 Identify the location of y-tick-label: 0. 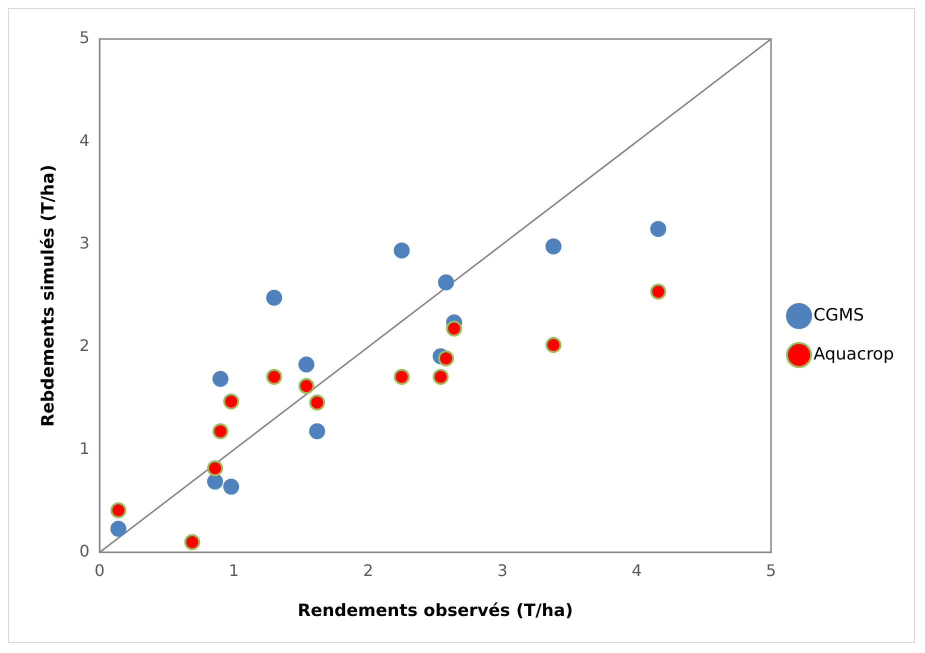
(84, 551).